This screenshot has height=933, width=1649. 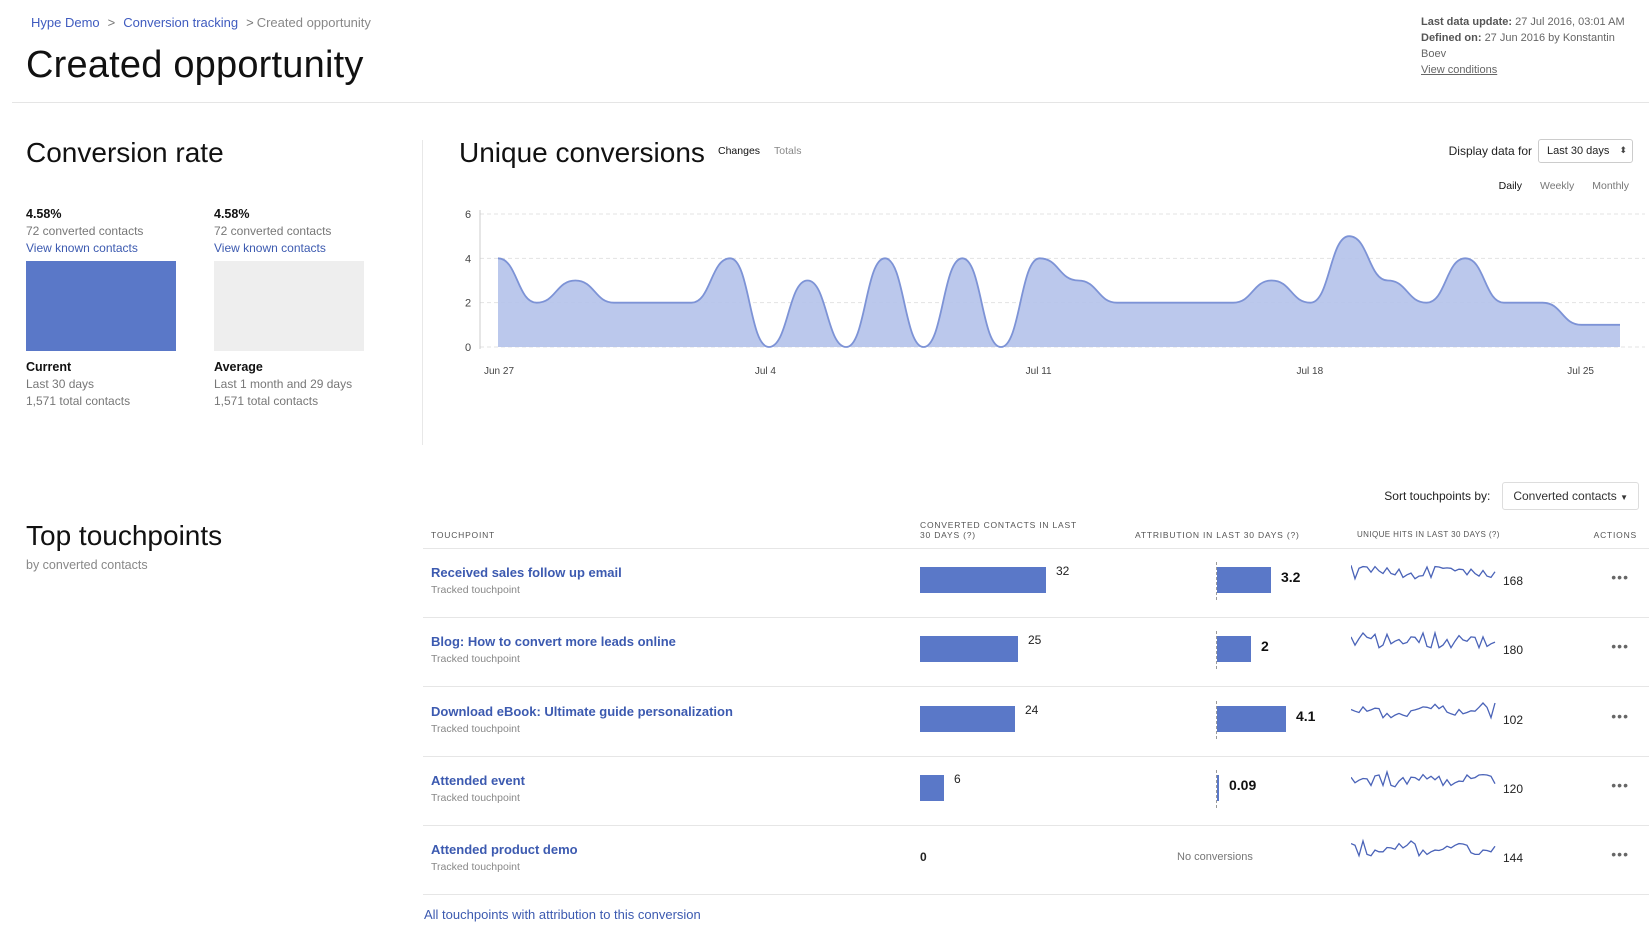 I want to click on breadcrumb-hype-demo: Hype Demo, so click(x=65, y=22).